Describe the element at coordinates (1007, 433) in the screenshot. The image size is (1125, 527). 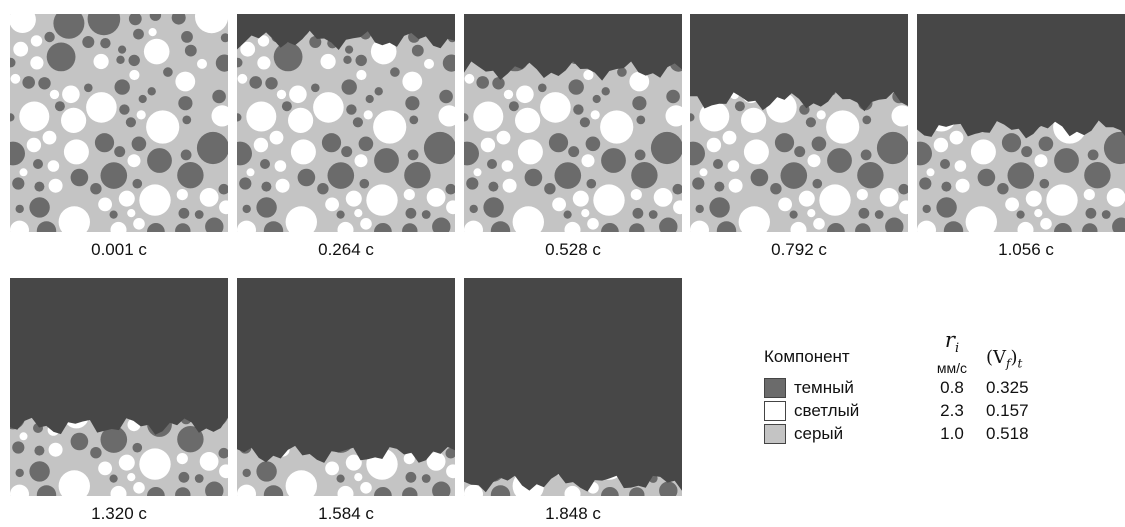
I see `legend-vf: 0.518` at that location.